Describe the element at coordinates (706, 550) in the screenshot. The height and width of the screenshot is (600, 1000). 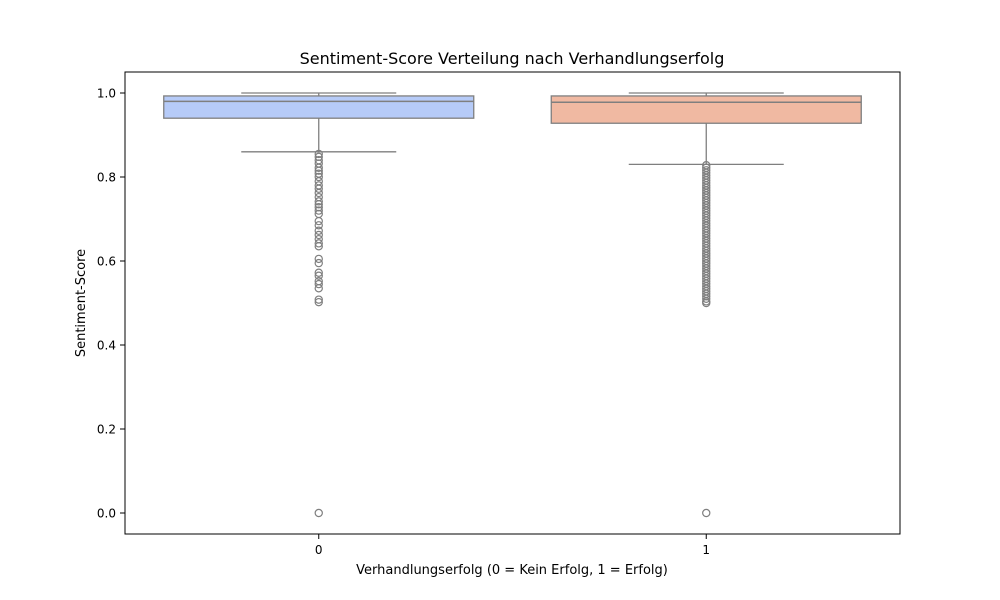
I see `x-tick-label: 1` at that location.